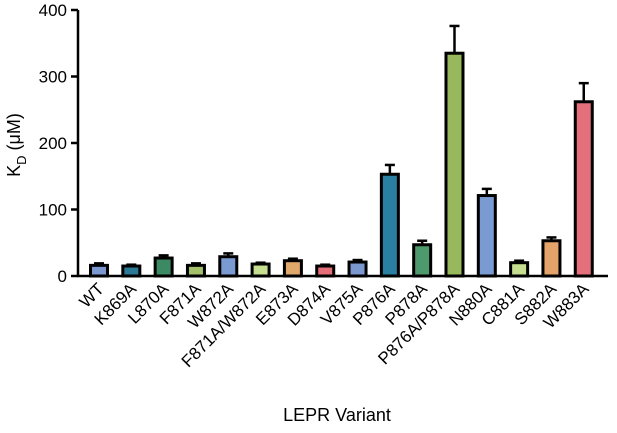 The height and width of the screenshot is (433, 617). I want to click on y-axis-ticks: 0 100 200 300 400, so click(58, 143).